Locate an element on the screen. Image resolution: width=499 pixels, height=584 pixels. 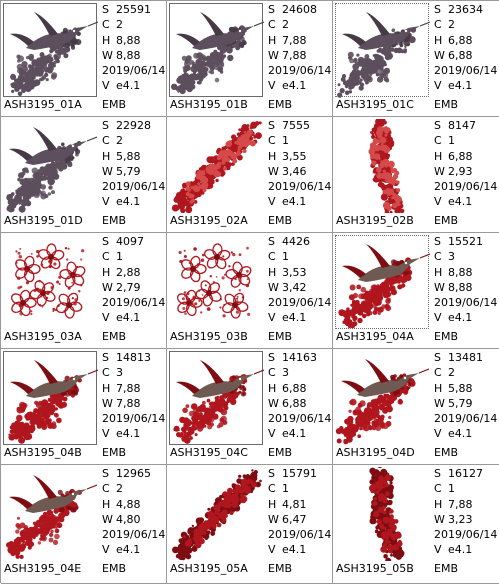
design-name: ASH3195_01C is located at coordinates (375, 104).